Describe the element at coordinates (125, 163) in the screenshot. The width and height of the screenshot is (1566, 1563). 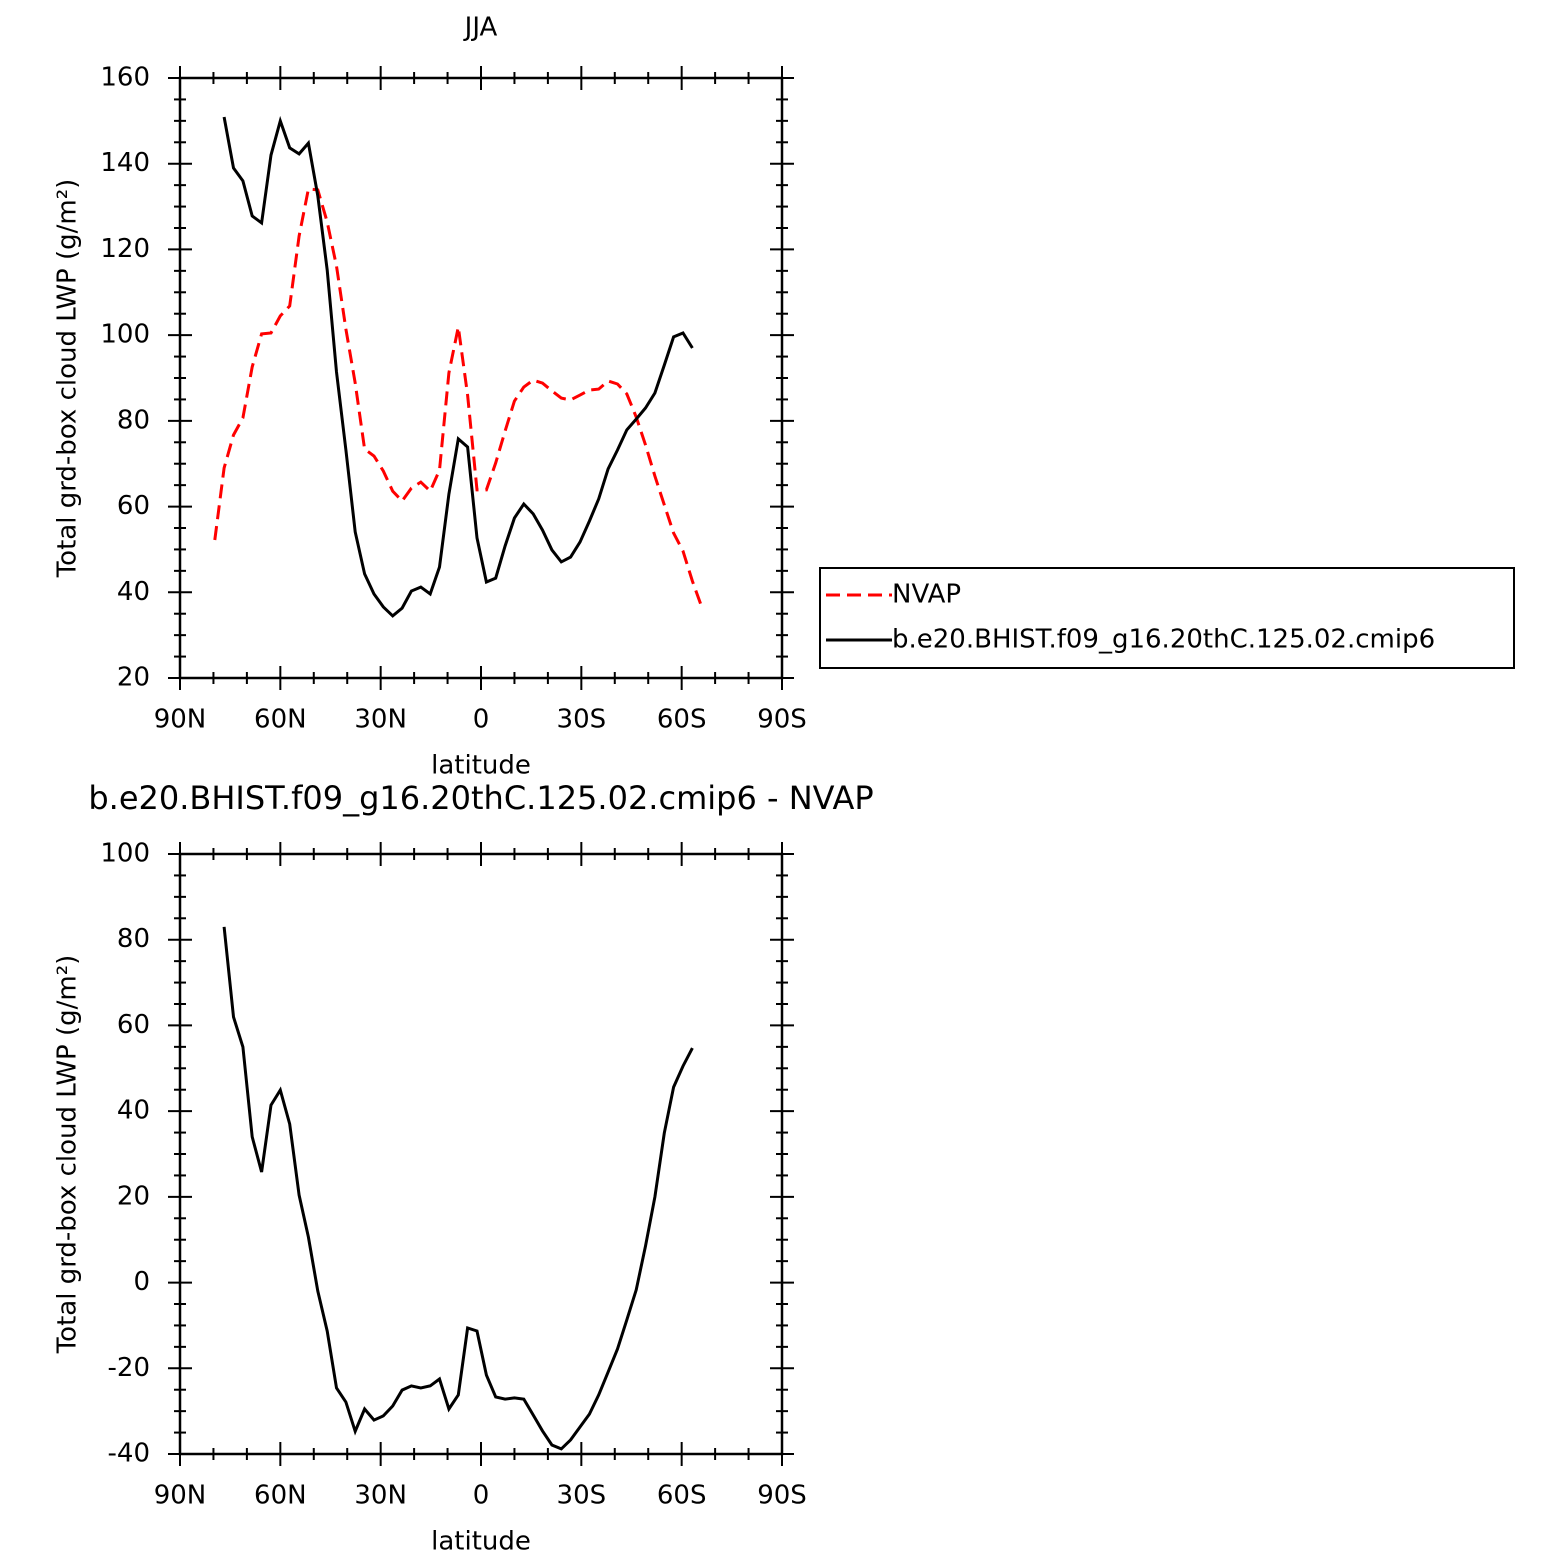
I see `y-tick-label: 140` at that location.